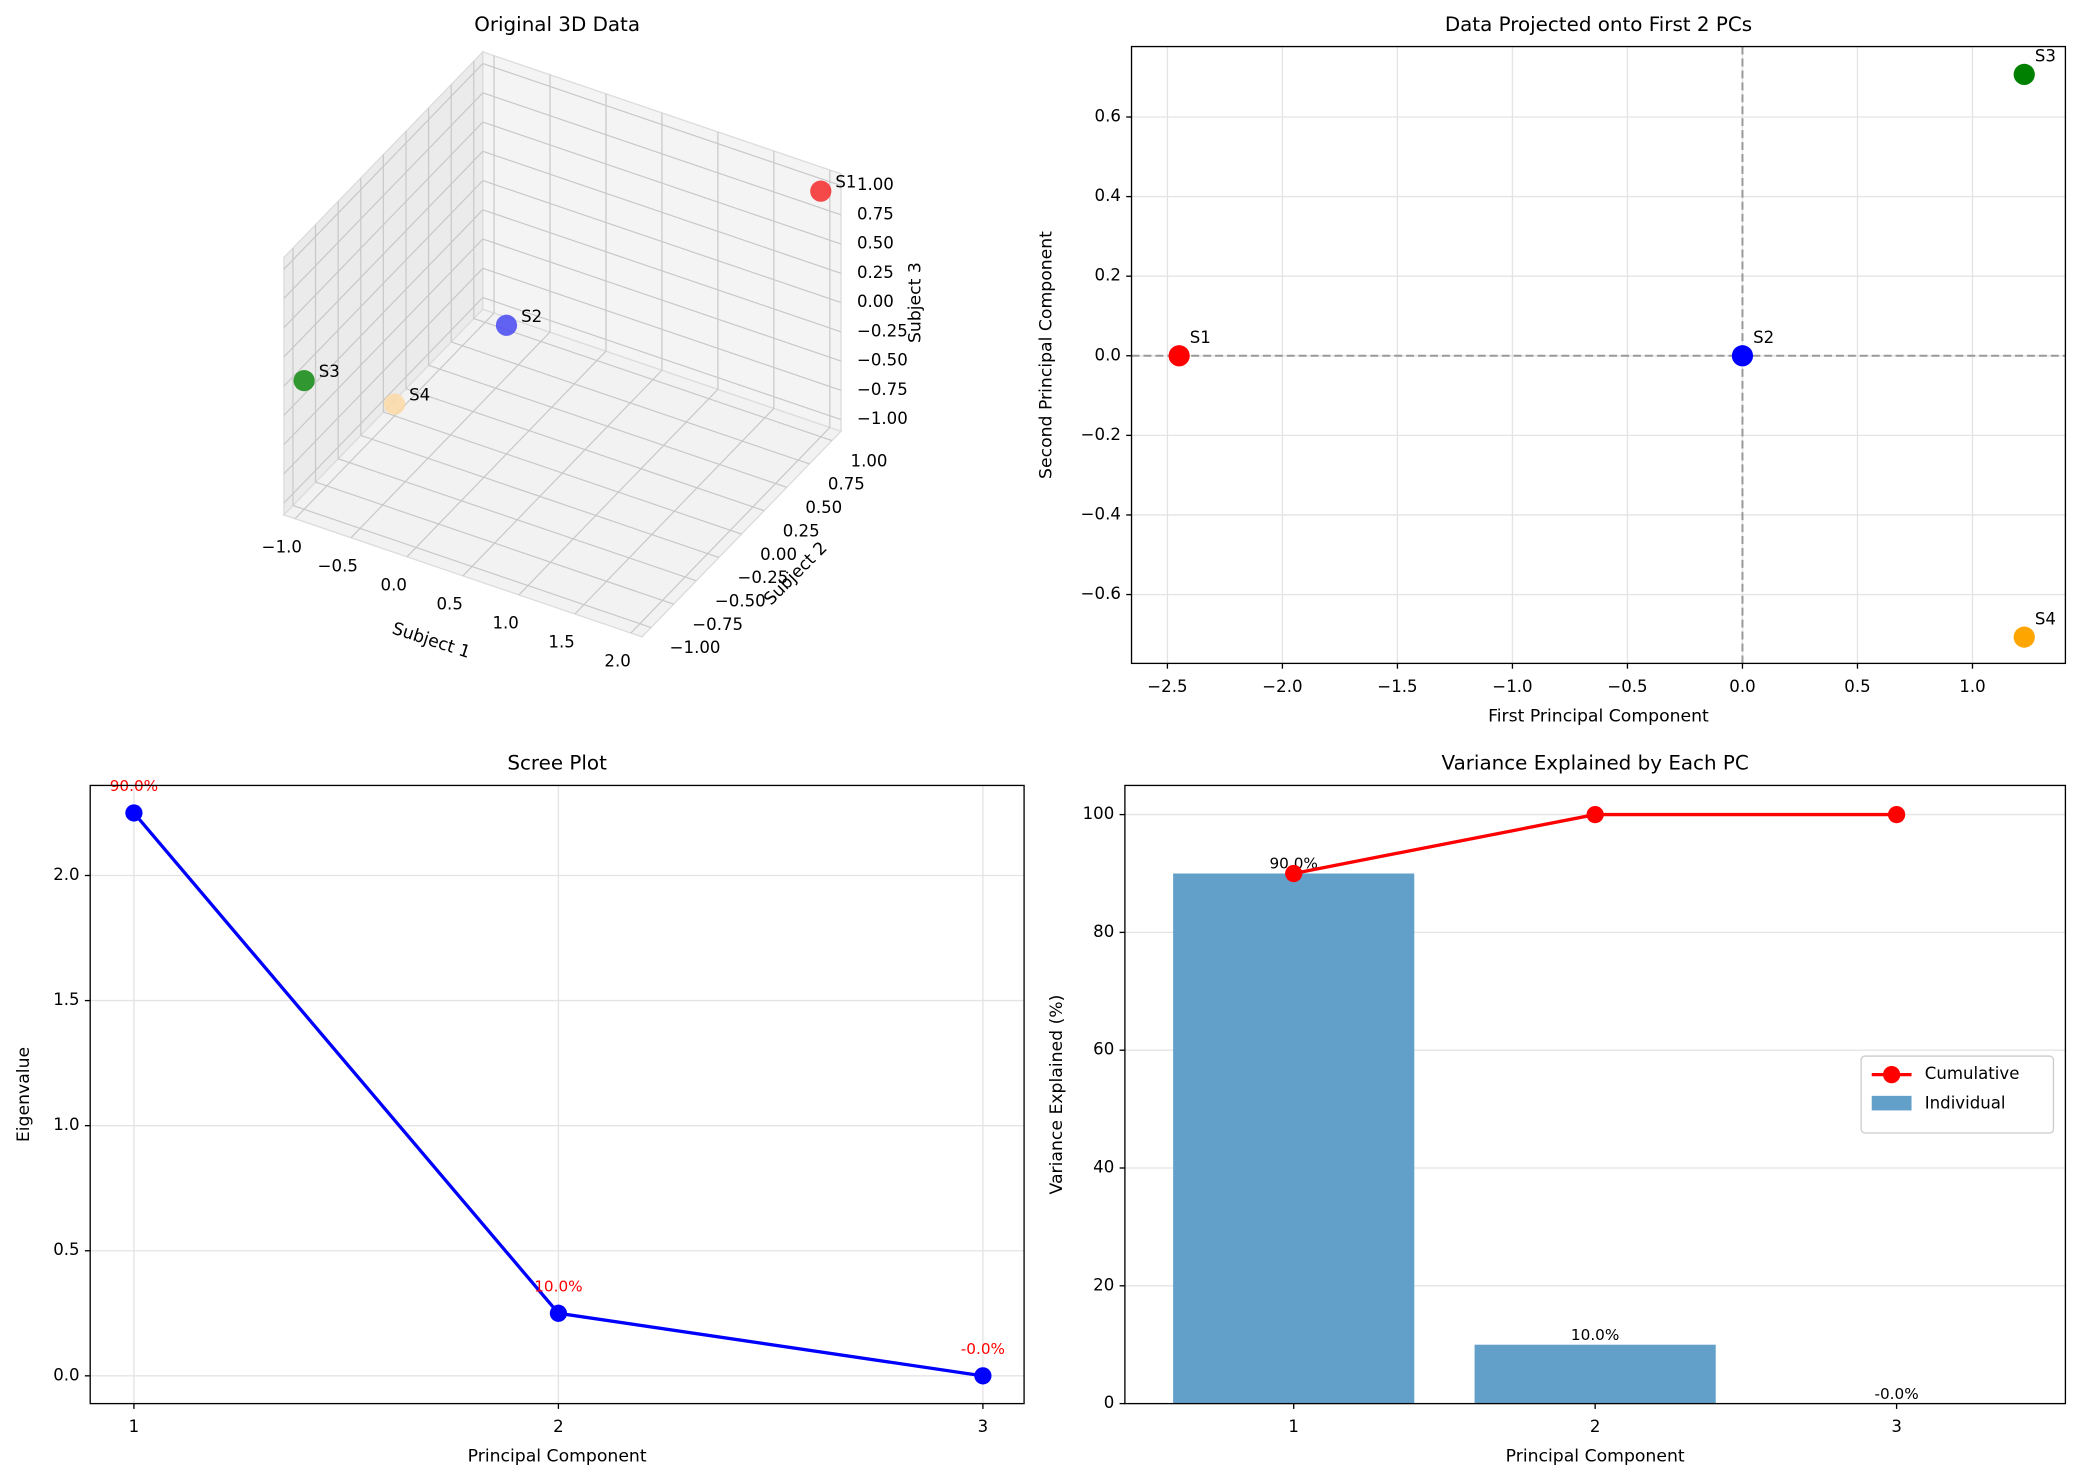 This screenshot has width=2080, height=1482. I want to click on y-tick-label: 40, so click(1103, 1166).